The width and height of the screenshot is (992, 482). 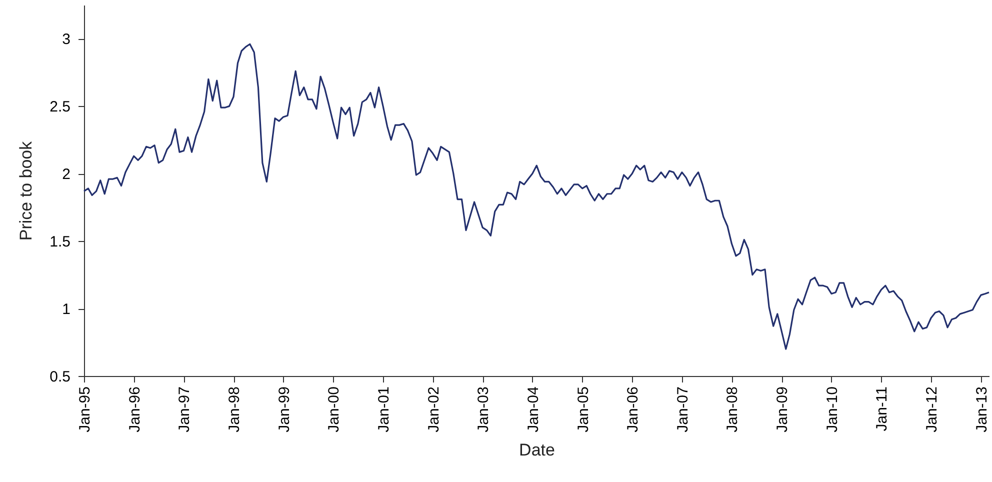 What do you see at coordinates (60, 242) in the screenshot?
I see `y-tick-label: 1.5` at bounding box center [60, 242].